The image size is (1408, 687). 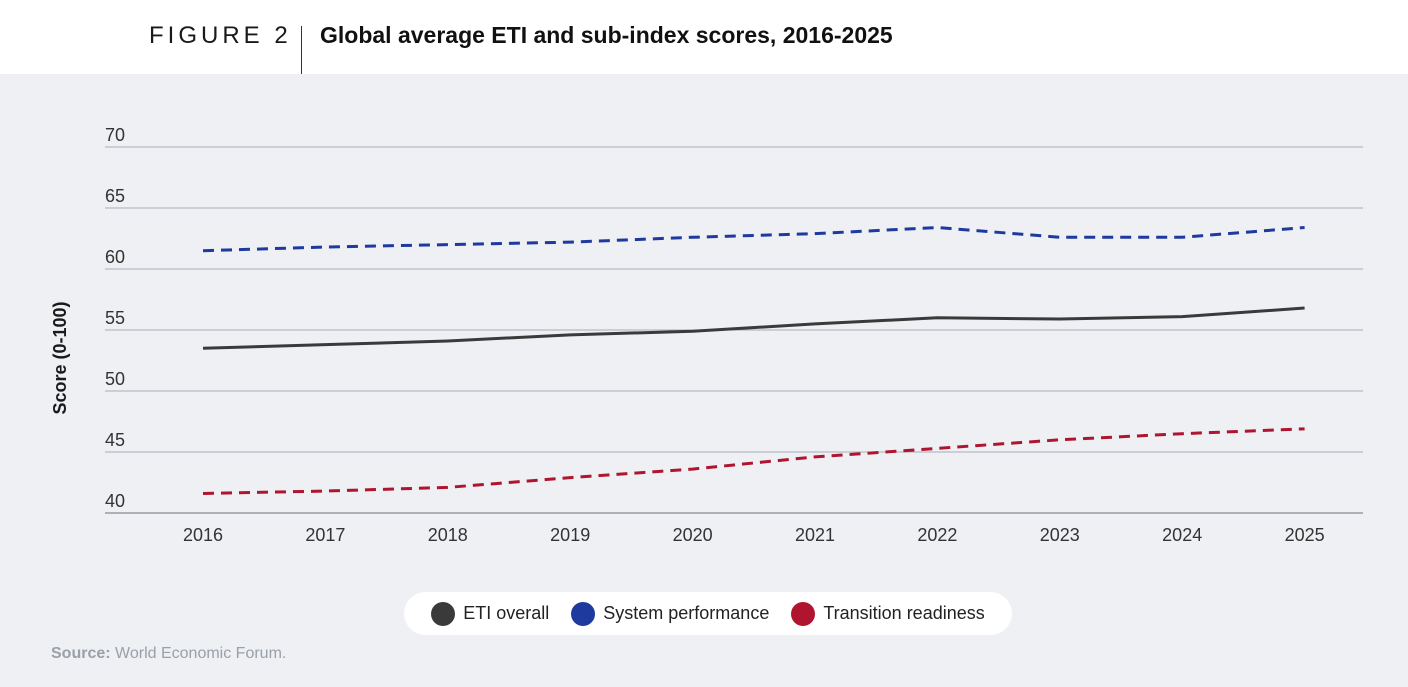 I want to click on y-tick-label: 50, so click(x=115, y=379).